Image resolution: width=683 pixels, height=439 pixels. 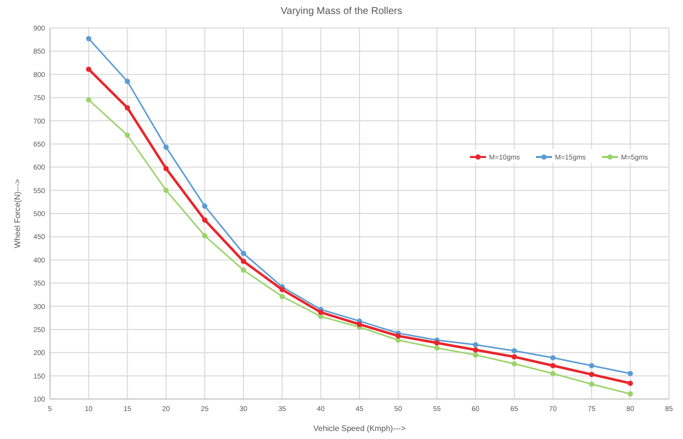 I want to click on y-axis-title: Wheel Force(N)--->, so click(x=17, y=213).